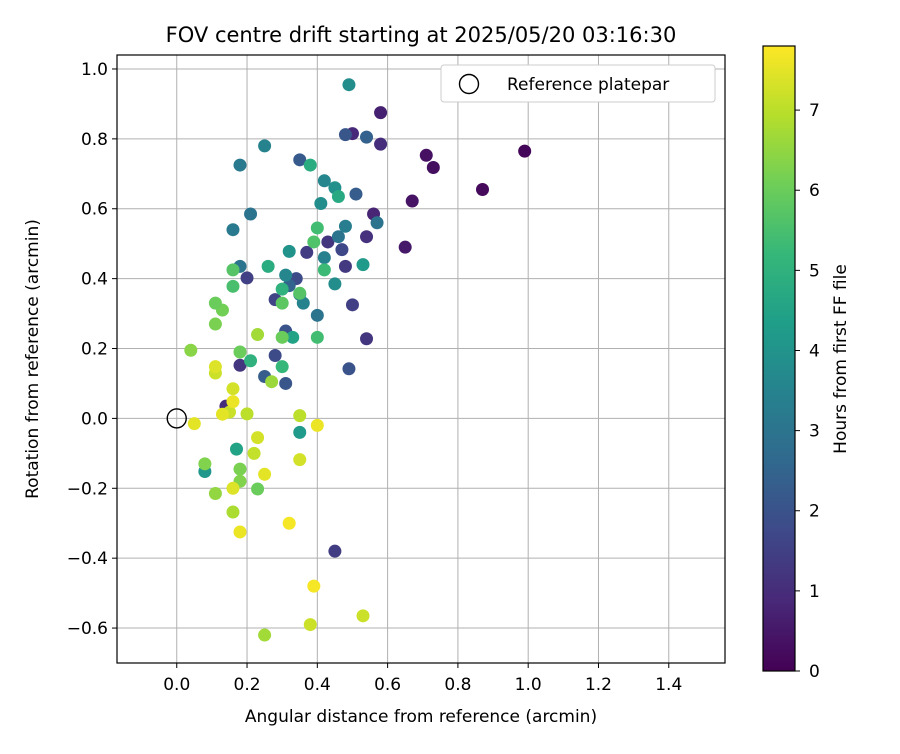 This screenshot has height=754, width=900. Describe the element at coordinates (94, 140) in the screenshot. I see `y-tick-label: 0.8` at that location.